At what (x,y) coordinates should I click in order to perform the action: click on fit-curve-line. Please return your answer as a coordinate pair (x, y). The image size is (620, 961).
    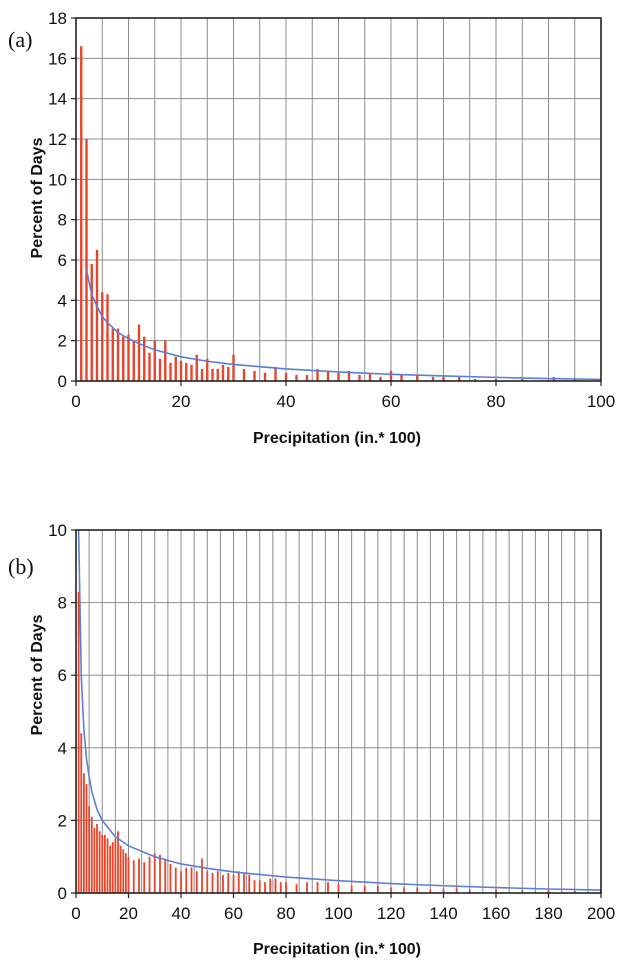
    Looking at the image, I should click on (343, 325).